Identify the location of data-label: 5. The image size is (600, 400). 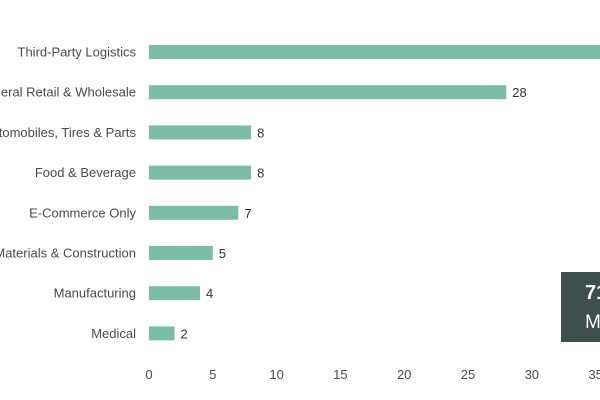
(222, 253).